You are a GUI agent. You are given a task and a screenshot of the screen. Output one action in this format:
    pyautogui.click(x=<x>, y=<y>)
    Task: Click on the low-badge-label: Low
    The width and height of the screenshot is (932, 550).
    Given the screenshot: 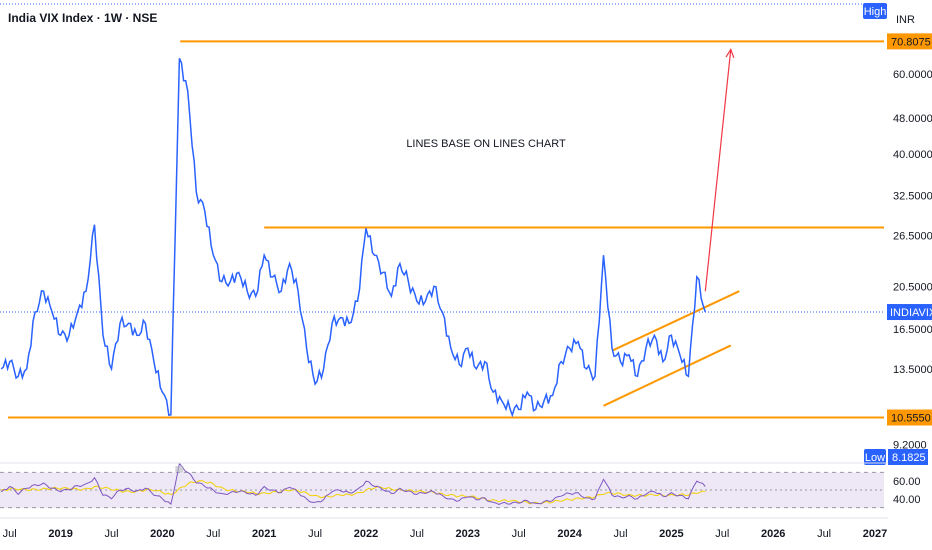 What is the action you would take?
    pyautogui.click(x=875, y=458)
    